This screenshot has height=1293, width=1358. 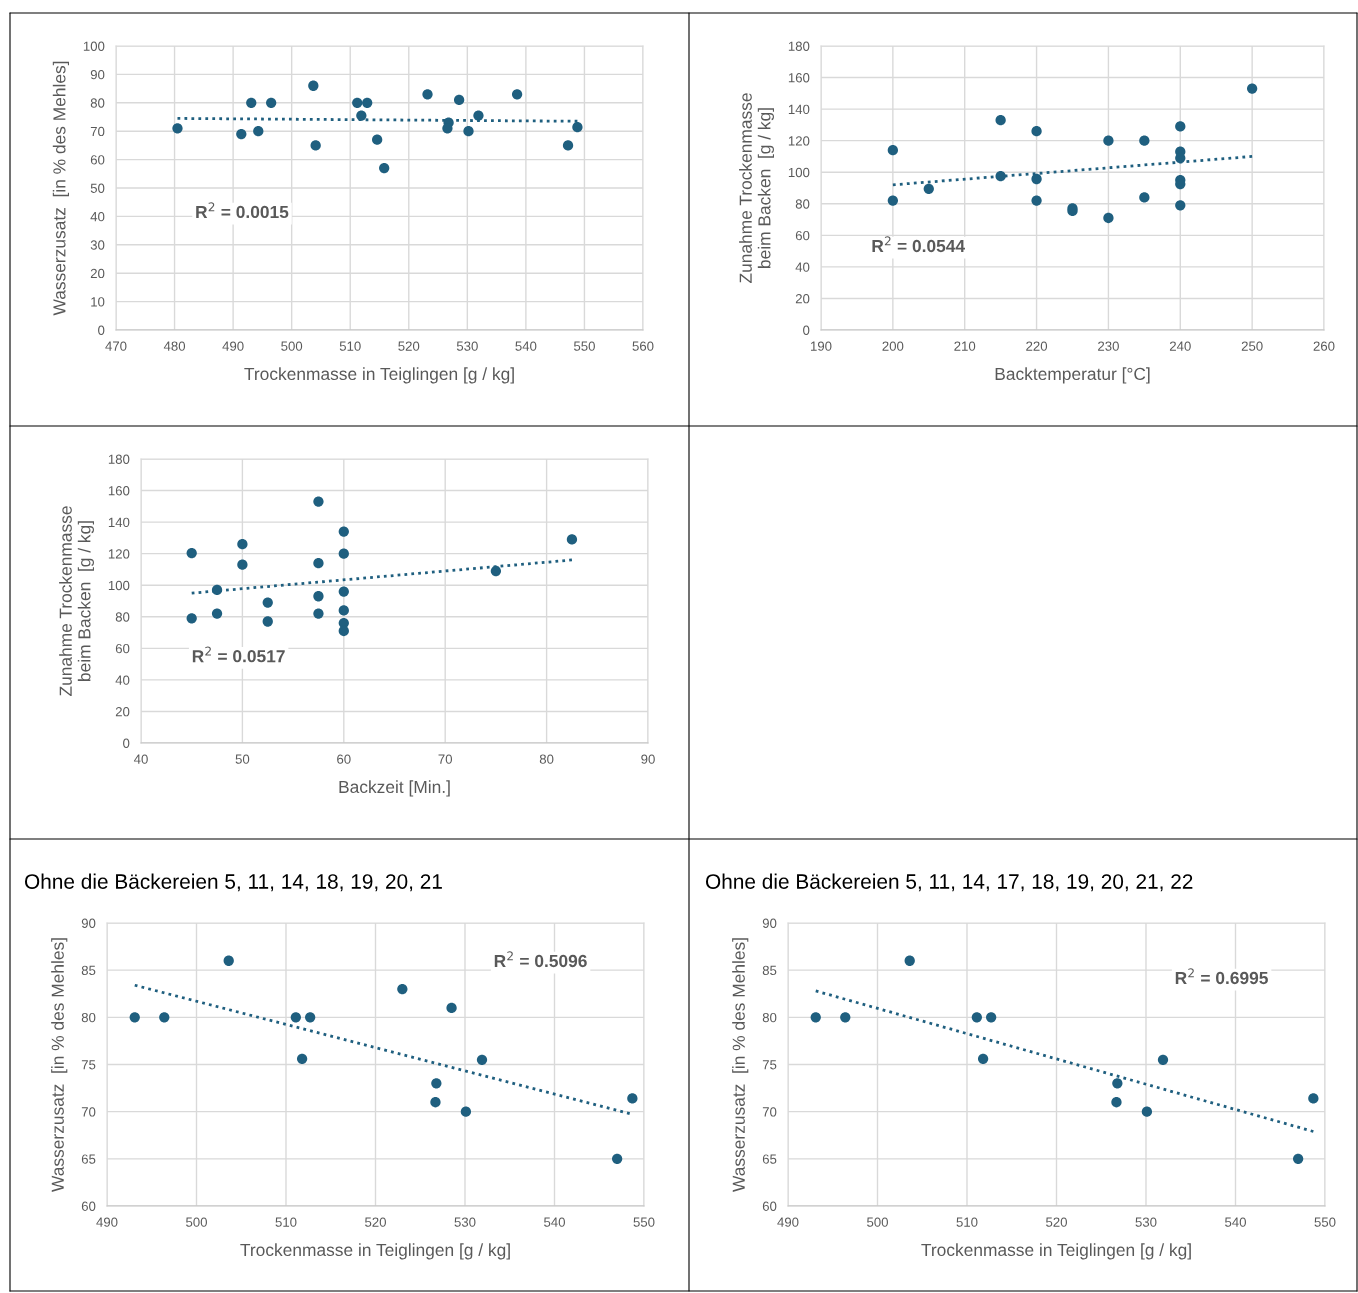 I want to click on x-tick-label: 520, so click(x=409, y=346).